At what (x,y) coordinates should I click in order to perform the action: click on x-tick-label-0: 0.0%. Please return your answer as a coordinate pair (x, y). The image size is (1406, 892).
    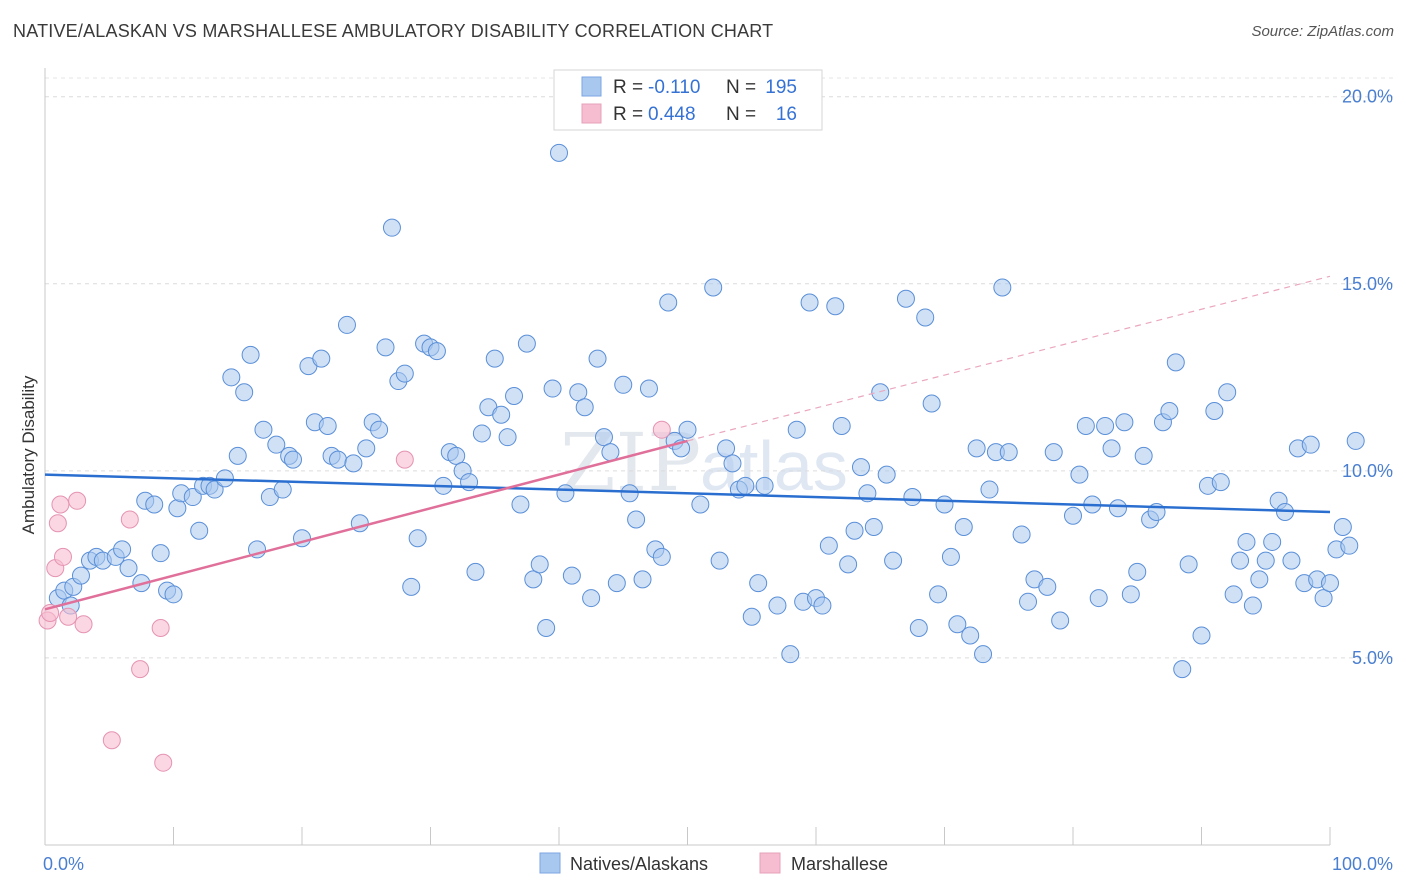
    Looking at the image, I should click on (63, 864).